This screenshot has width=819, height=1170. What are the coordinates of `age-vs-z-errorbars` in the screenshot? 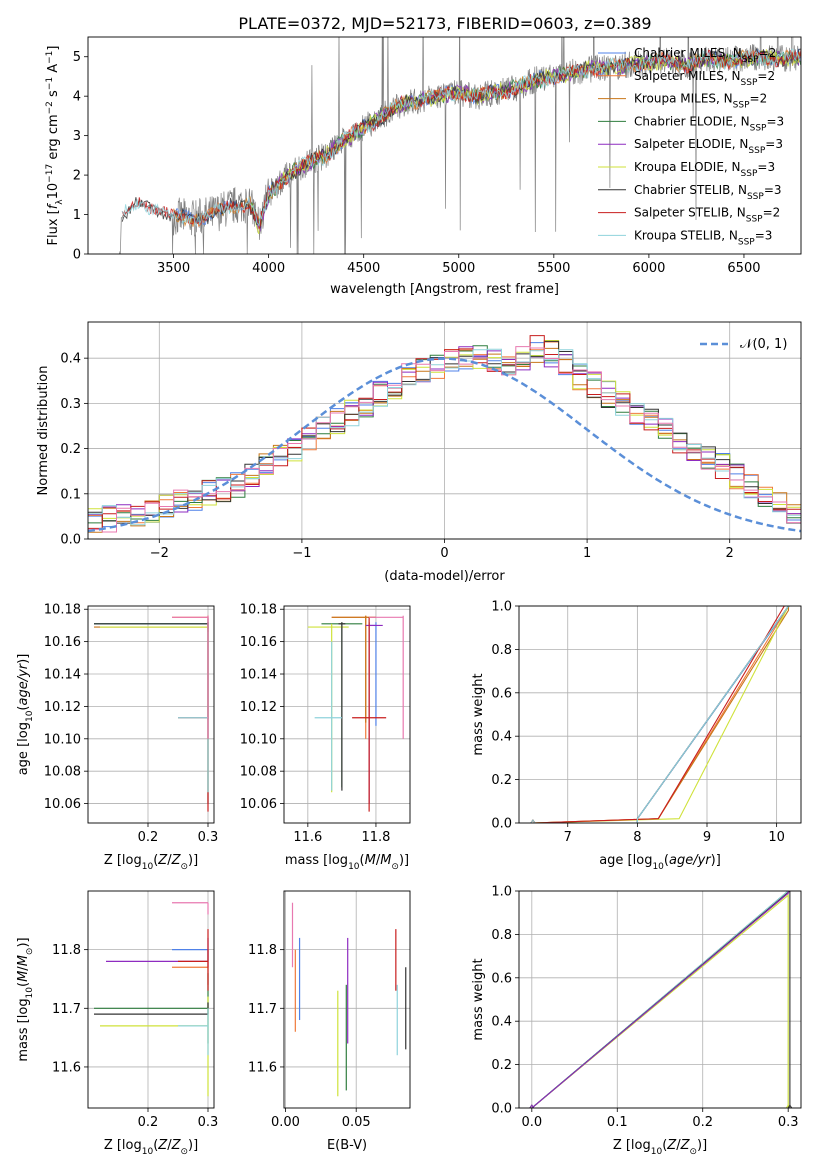 It's located at (151, 713).